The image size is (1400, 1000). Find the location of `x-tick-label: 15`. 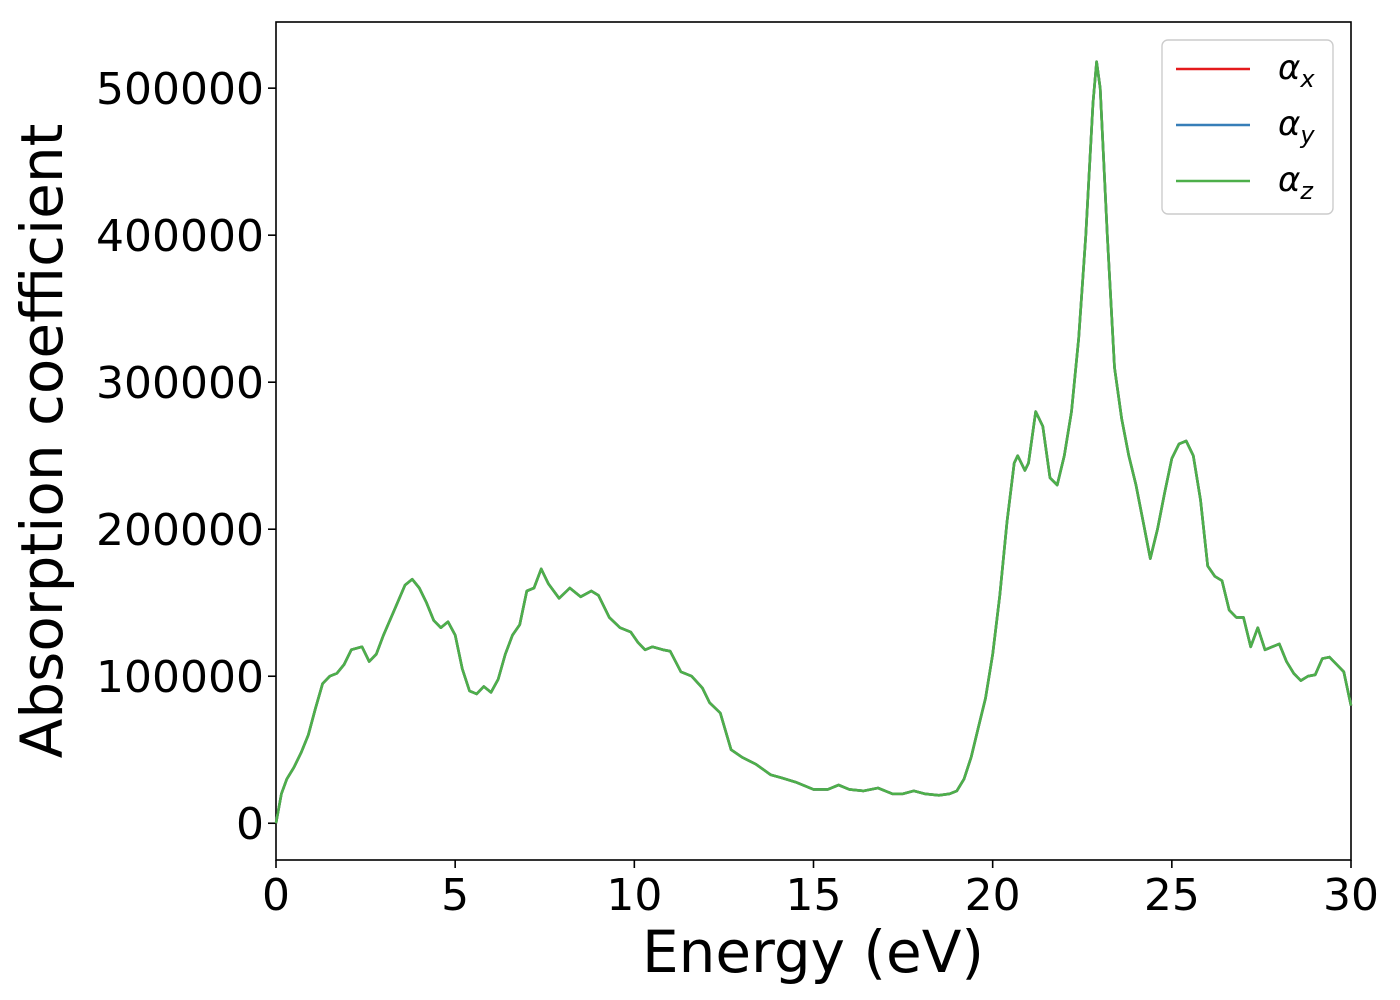

x-tick-label: 15 is located at coordinates (814, 895).